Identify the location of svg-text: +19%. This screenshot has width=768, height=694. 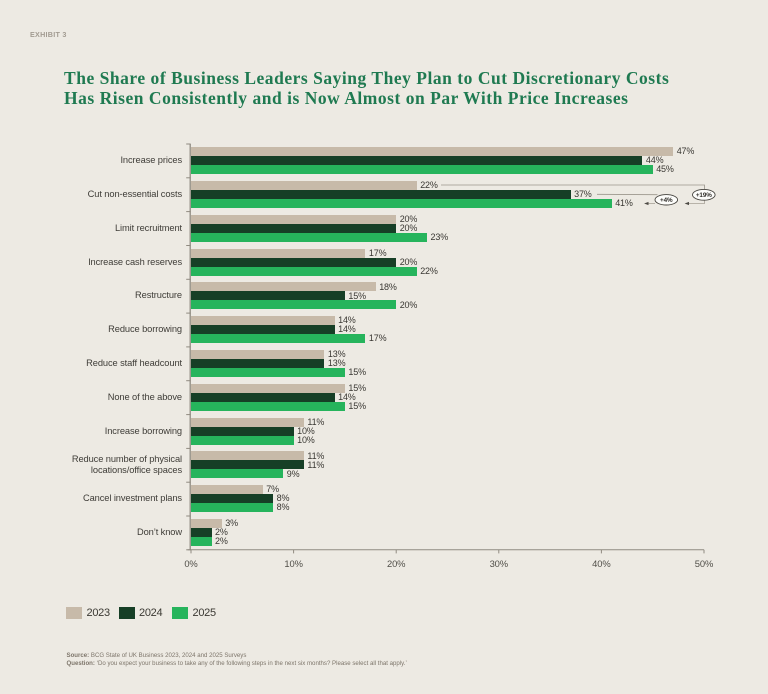
(704, 195).